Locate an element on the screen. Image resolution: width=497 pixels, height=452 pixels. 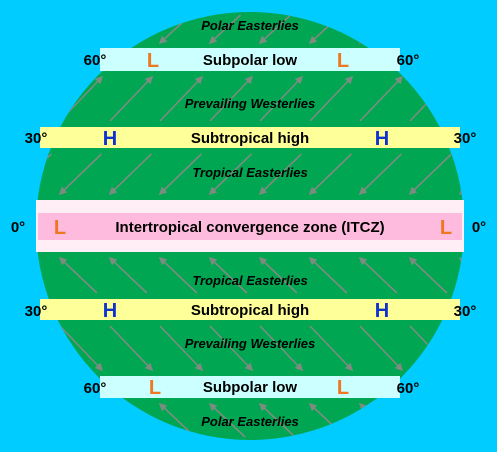
north-subtropical-high-left: H is located at coordinates (110, 139).